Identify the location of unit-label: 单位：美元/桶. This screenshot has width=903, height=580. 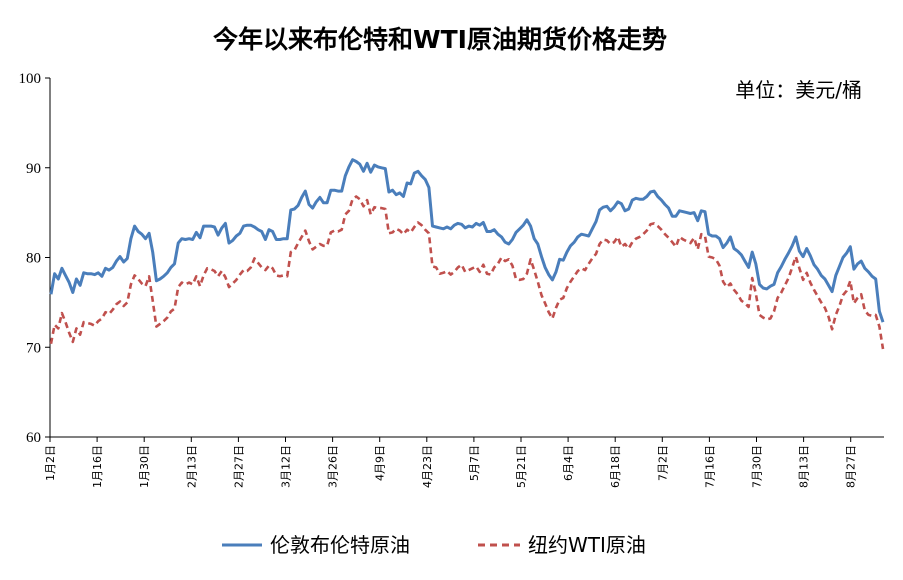
(798, 90).